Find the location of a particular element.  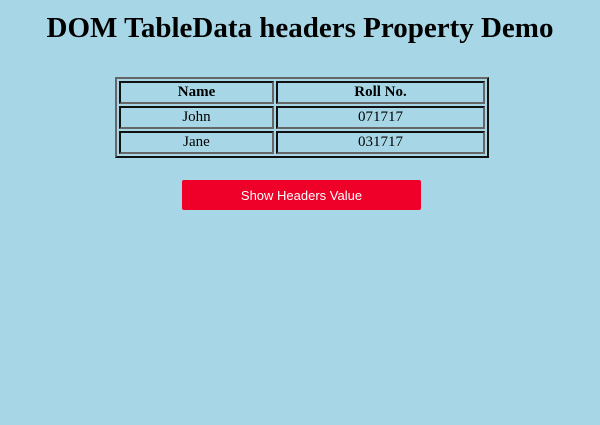

table-row: Jane 031717 is located at coordinates (302, 142).